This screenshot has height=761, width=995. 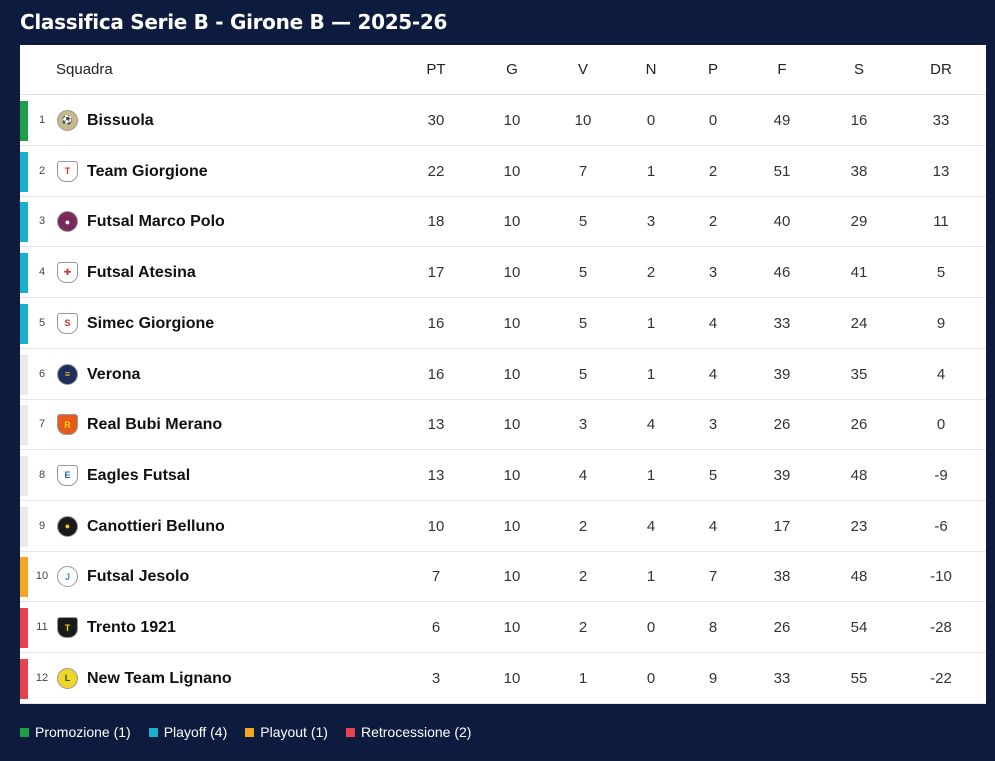 I want to click on cell-dr: -9, so click(x=941, y=475).